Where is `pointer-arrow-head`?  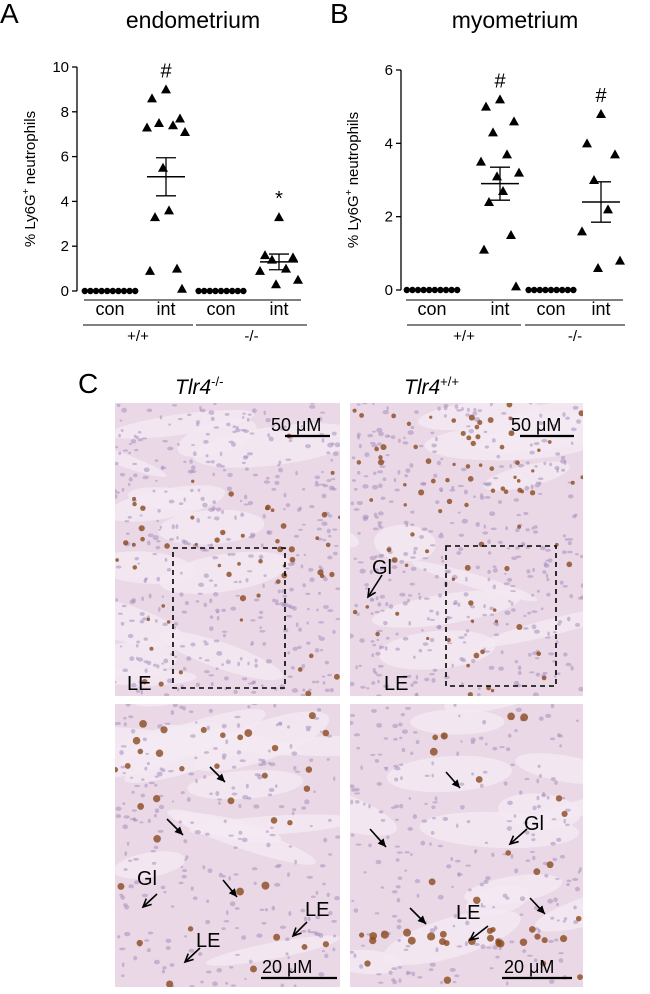
pointer-arrow-head is located at coordinates (220, 777).